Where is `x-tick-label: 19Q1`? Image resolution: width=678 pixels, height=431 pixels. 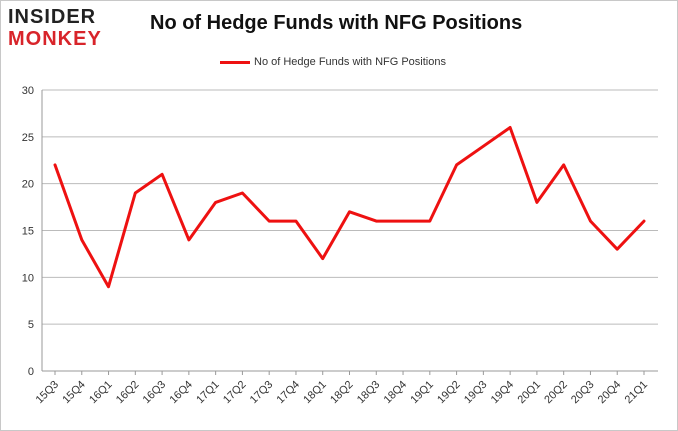 x-tick-label: 19Q1 is located at coordinates (422, 393).